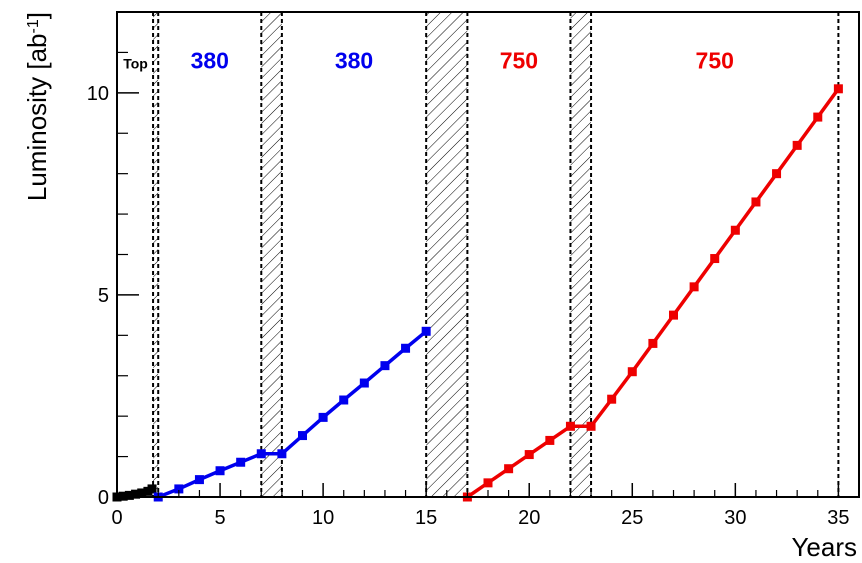  Describe the element at coordinates (37, 117) in the screenshot. I see `y-axis-title-main: Luminosity [ab` at that location.